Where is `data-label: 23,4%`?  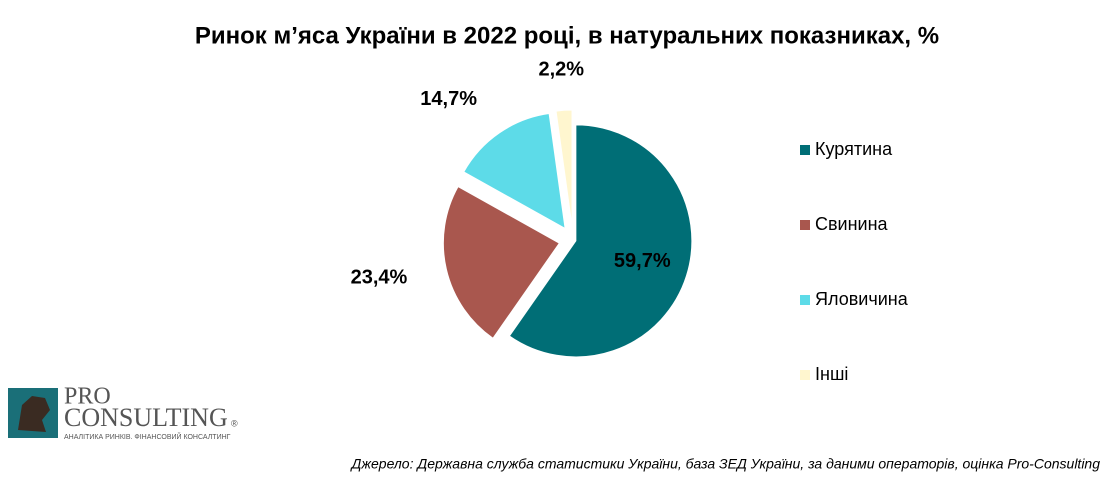 data-label: 23,4% is located at coordinates (379, 277).